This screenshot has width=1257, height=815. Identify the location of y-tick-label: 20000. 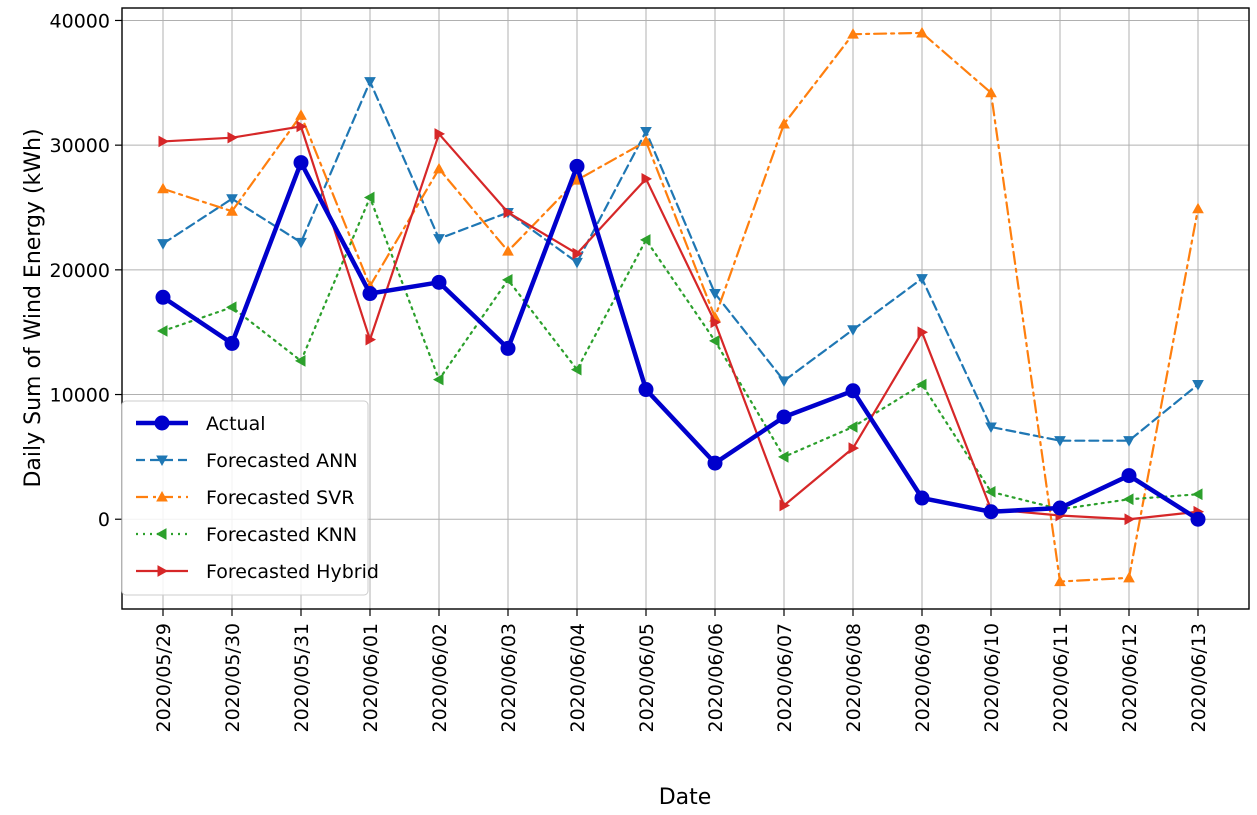
(80, 271).